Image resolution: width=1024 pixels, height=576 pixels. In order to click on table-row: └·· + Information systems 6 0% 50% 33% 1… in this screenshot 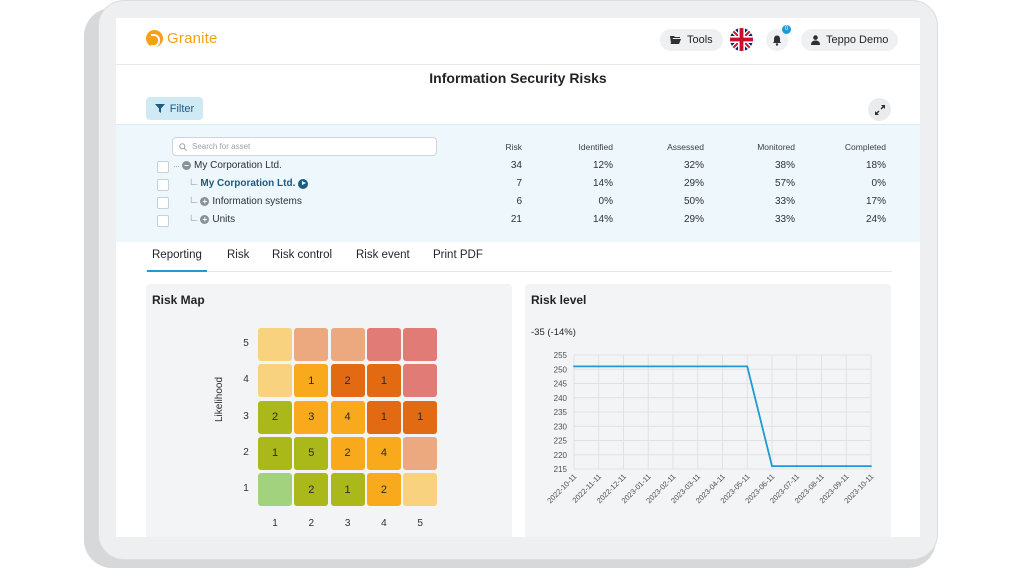, I will do `click(518, 204)`.